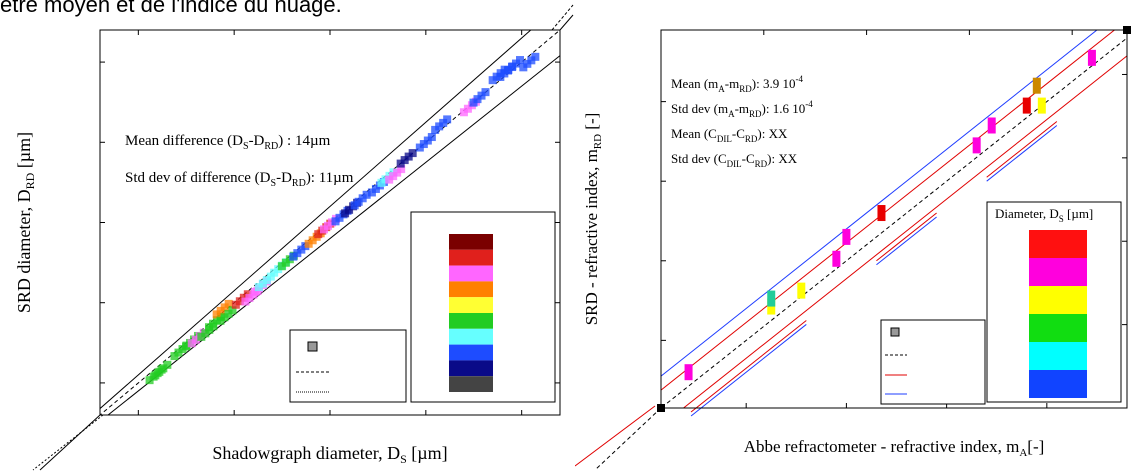 The width and height of the screenshot is (1148, 472). Describe the element at coordinates (1035, 446) in the screenshot. I see `x-axis-label-unit: [-]` at that location.